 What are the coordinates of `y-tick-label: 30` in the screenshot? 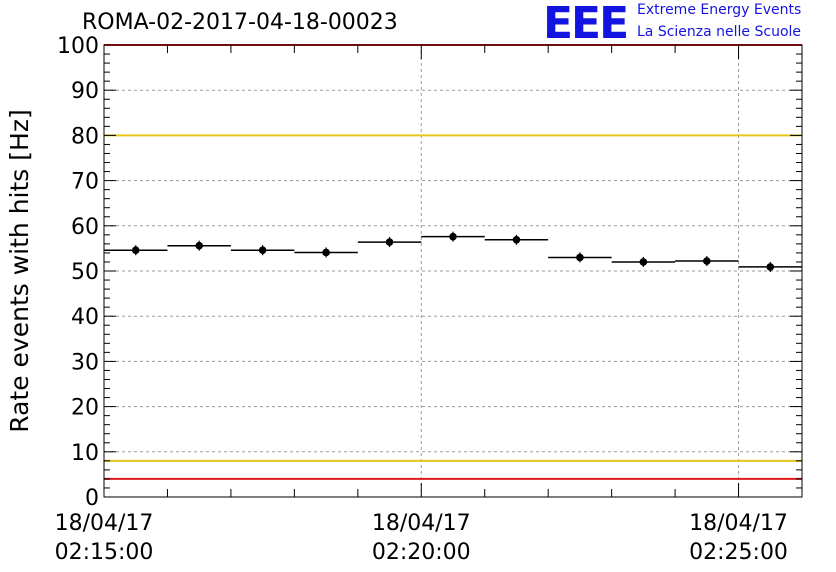 It's located at (85, 362).